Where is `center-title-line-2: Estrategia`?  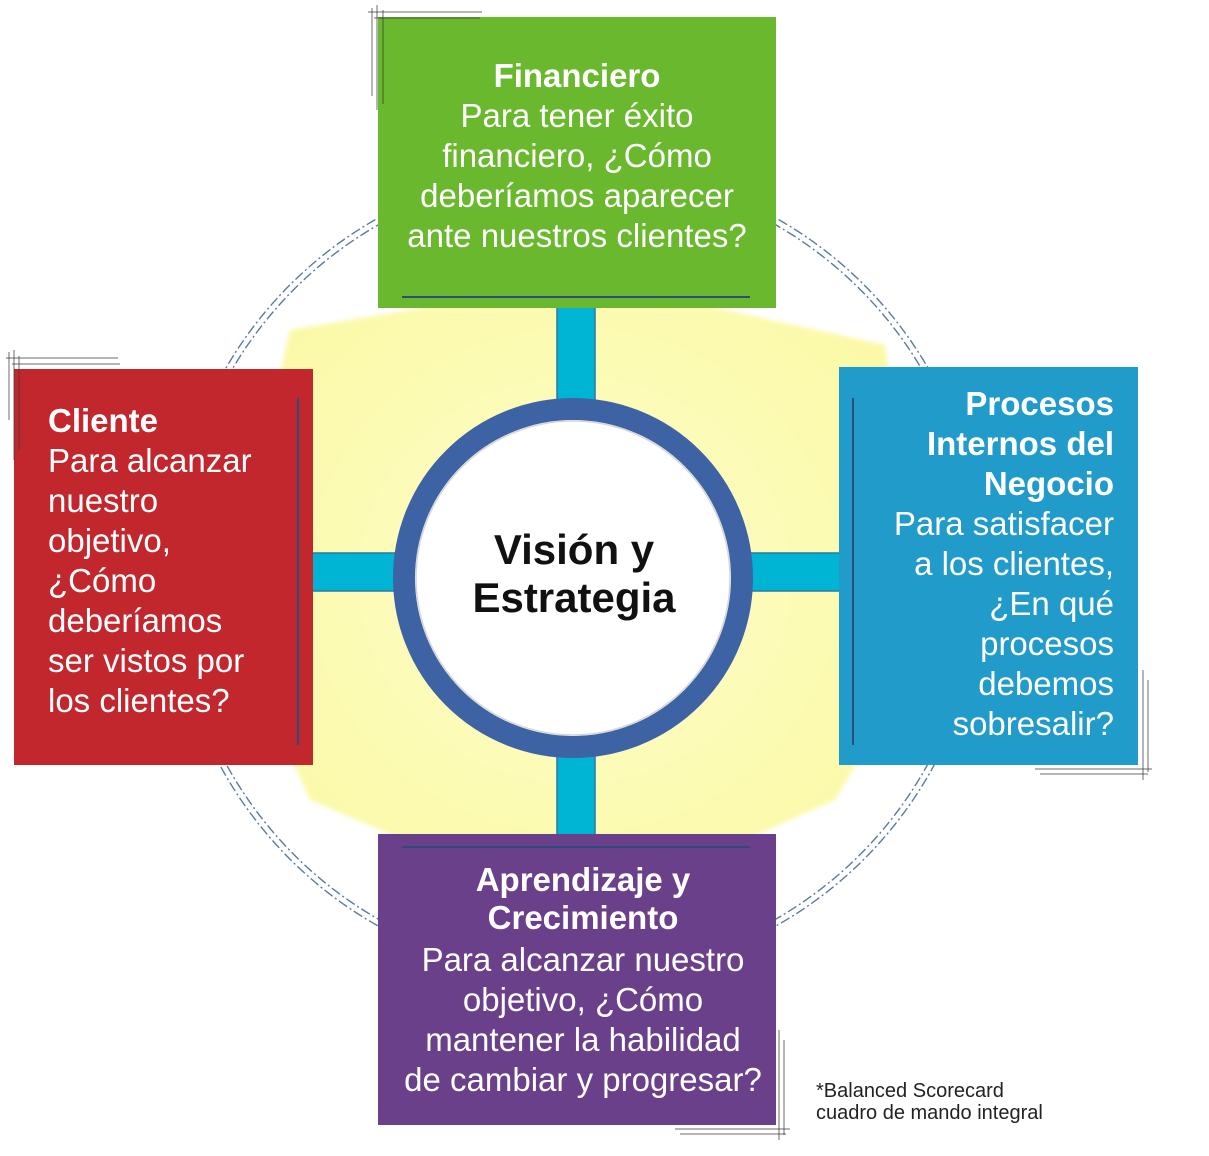 center-title-line-2: Estrategia is located at coordinates (574, 597).